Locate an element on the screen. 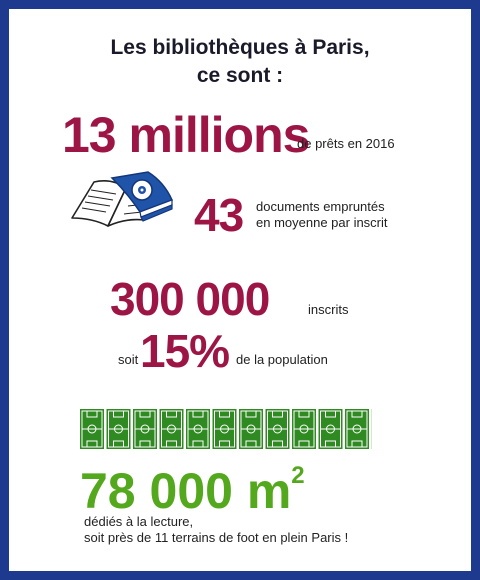 The image size is (480, 580). area-value: 78 000 m2 is located at coordinates (192, 491).